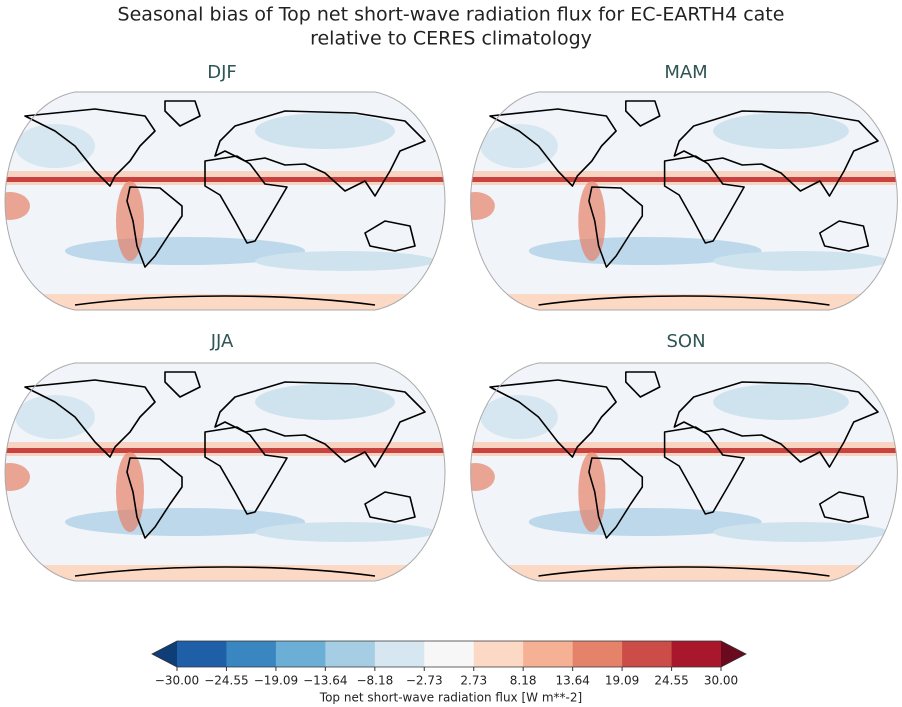 The height and width of the screenshot is (707, 902). What do you see at coordinates (733, 654) in the screenshot?
I see `colorbar-extend-high` at bounding box center [733, 654].